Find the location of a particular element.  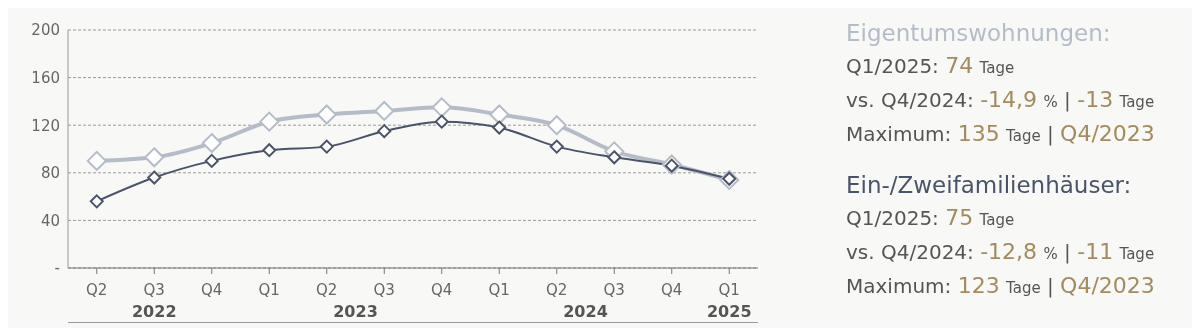

y-tick-label: 120 is located at coordinates (45, 125).